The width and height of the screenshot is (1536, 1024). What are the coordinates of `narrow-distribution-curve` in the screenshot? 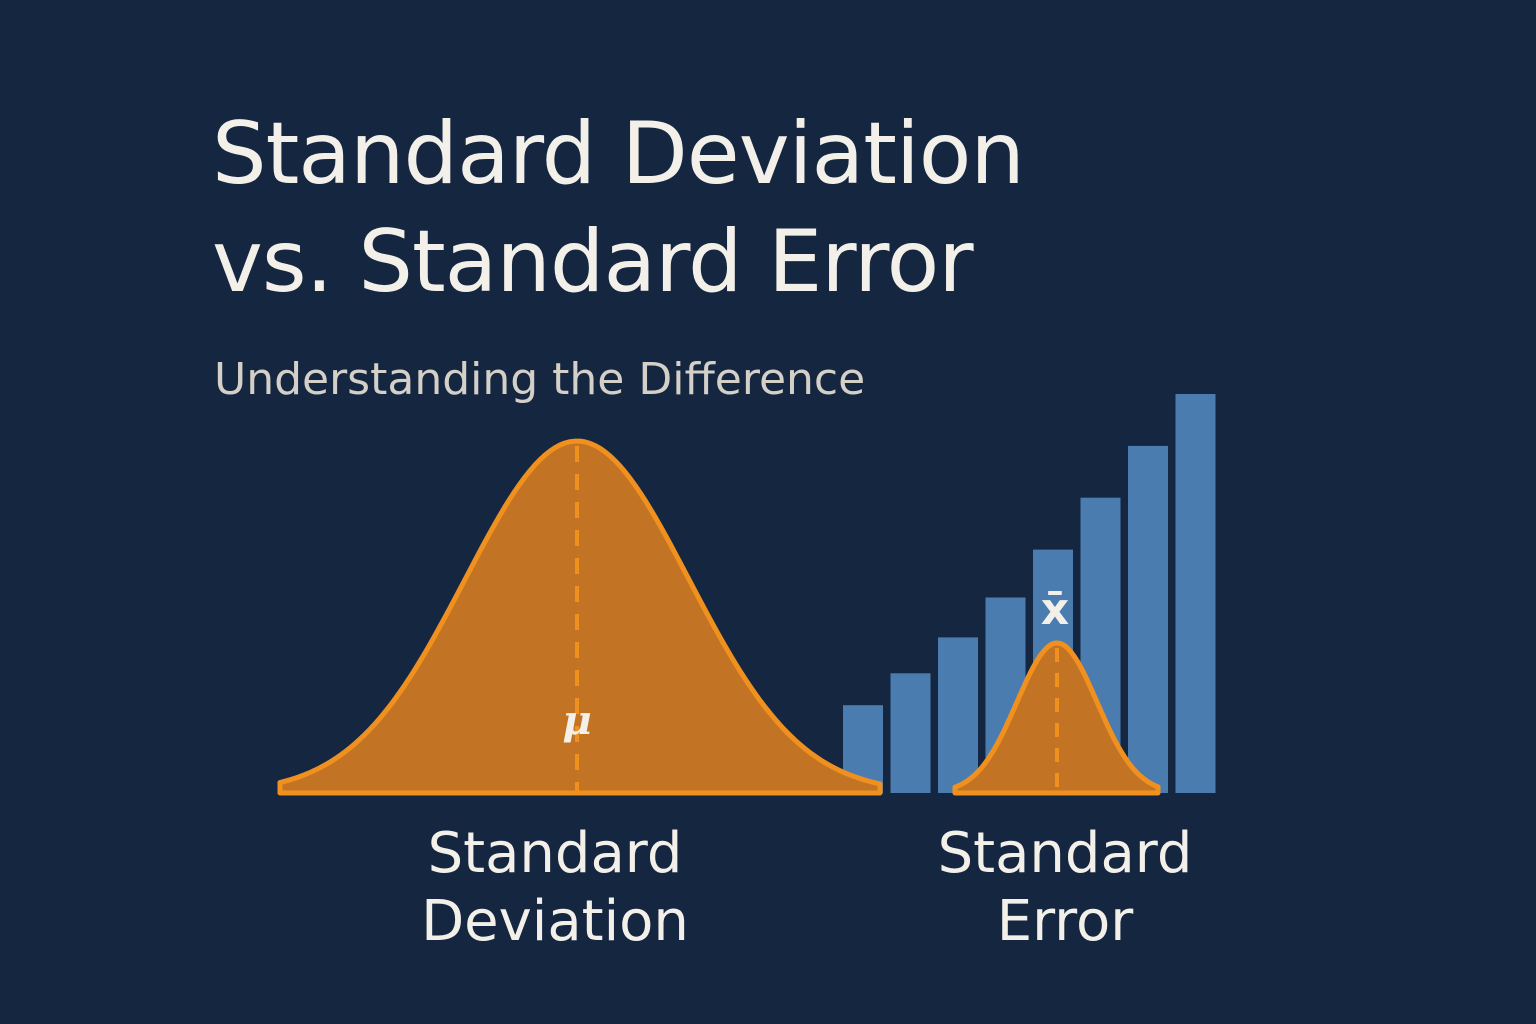 It's located at (1056, 718).